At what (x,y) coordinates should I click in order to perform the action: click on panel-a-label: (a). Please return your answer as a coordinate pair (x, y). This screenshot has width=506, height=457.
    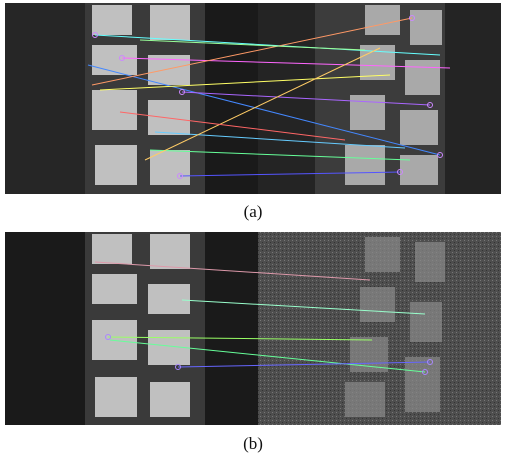
    Looking at the image, I should click on (253, 211).